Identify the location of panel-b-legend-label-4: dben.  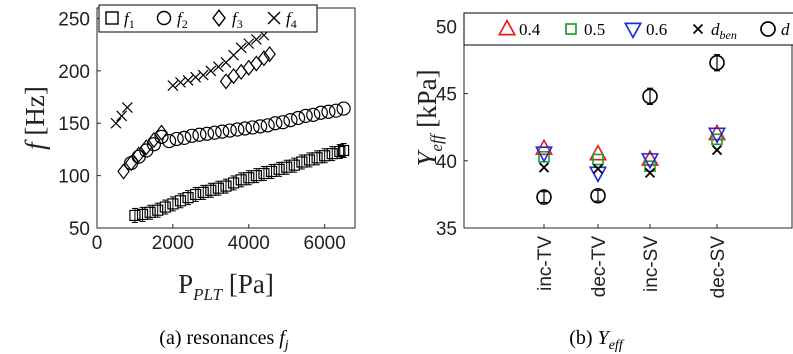
(724, 31).